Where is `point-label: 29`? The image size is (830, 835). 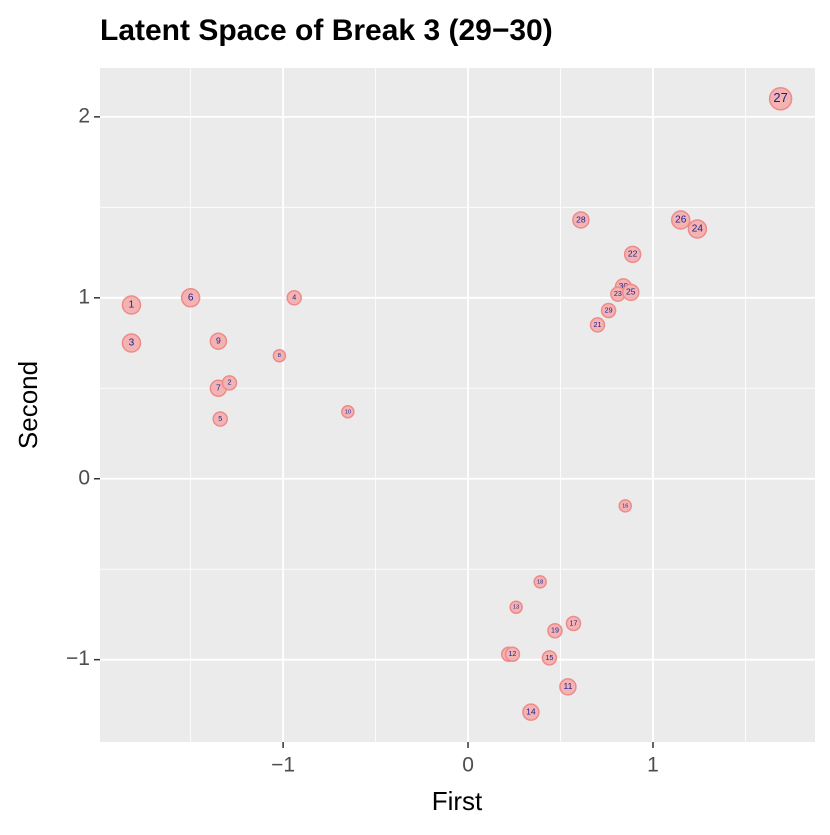
point-label: 29 is located at coordinates (609, 310).